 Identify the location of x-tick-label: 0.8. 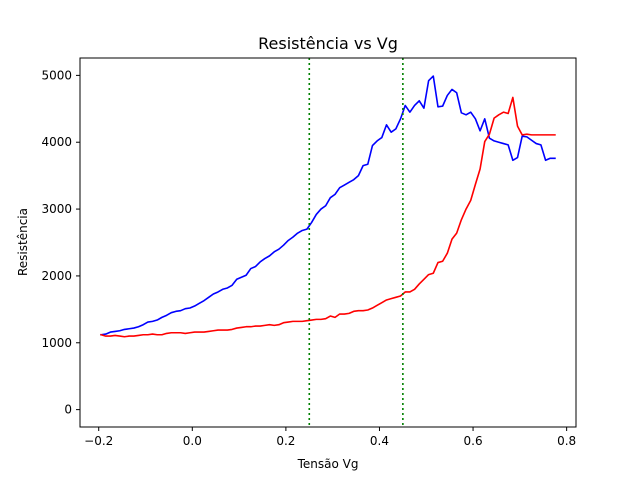
(566, 441).